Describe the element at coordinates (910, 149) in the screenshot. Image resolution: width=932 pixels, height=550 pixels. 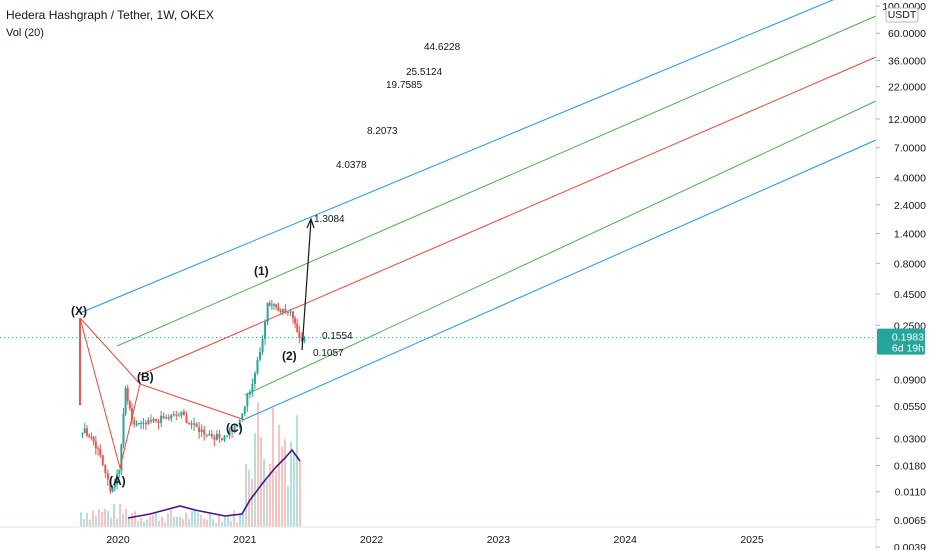
I see `price-tick-label: 7.0000` at that location.